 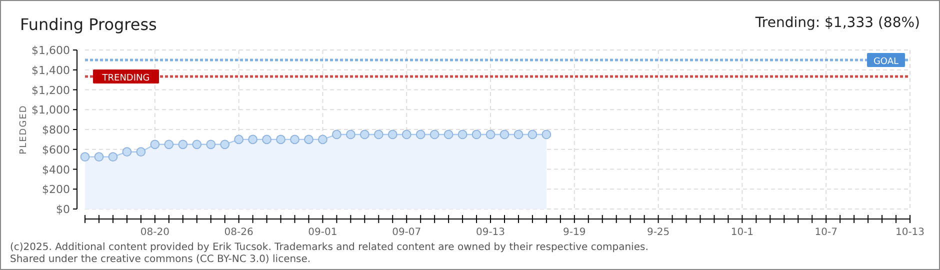 I want to click on x-tick-label: 08-20, so click(x=155, y=232).